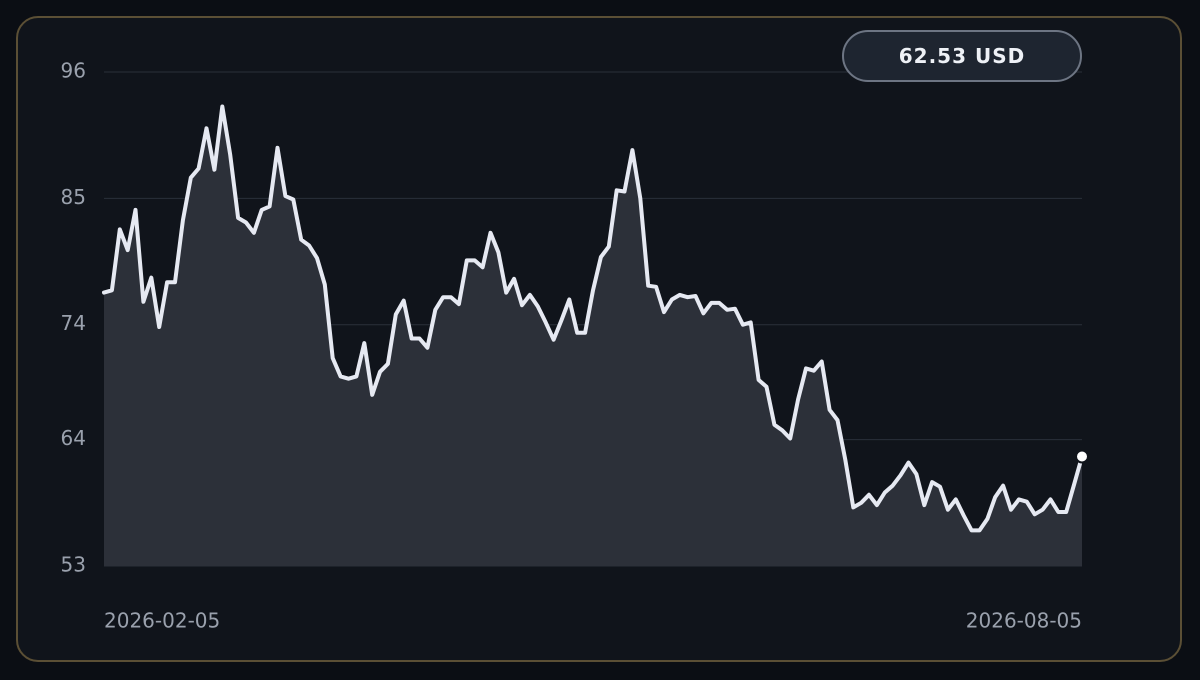 This screenshot has height=680, width=1200. Describe the element at coordinates (73, 565) in the screenshot. I see `y-tick-label: 53` at that location.